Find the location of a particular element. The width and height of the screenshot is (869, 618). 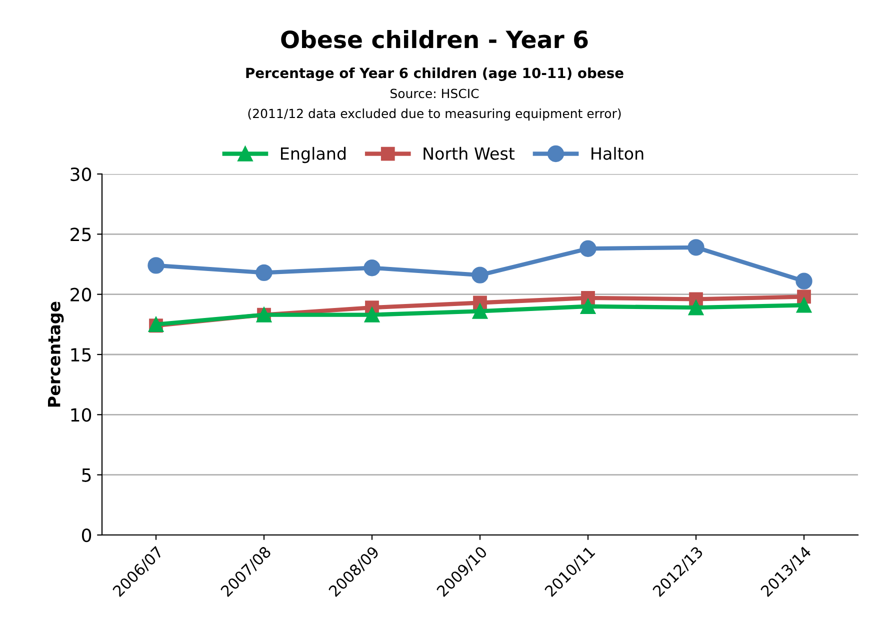

legend-label: England is located at coordinates (313, 155).